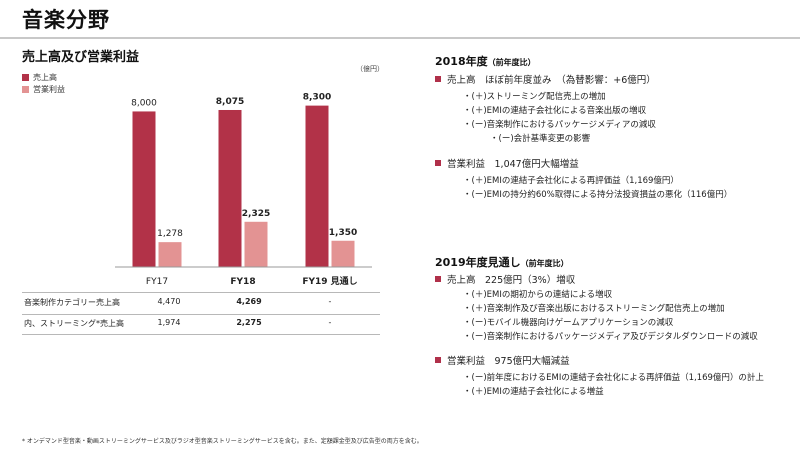  I want to click on section-title-2019: 2019年度見通し（前年度比）, so click(502, 262).